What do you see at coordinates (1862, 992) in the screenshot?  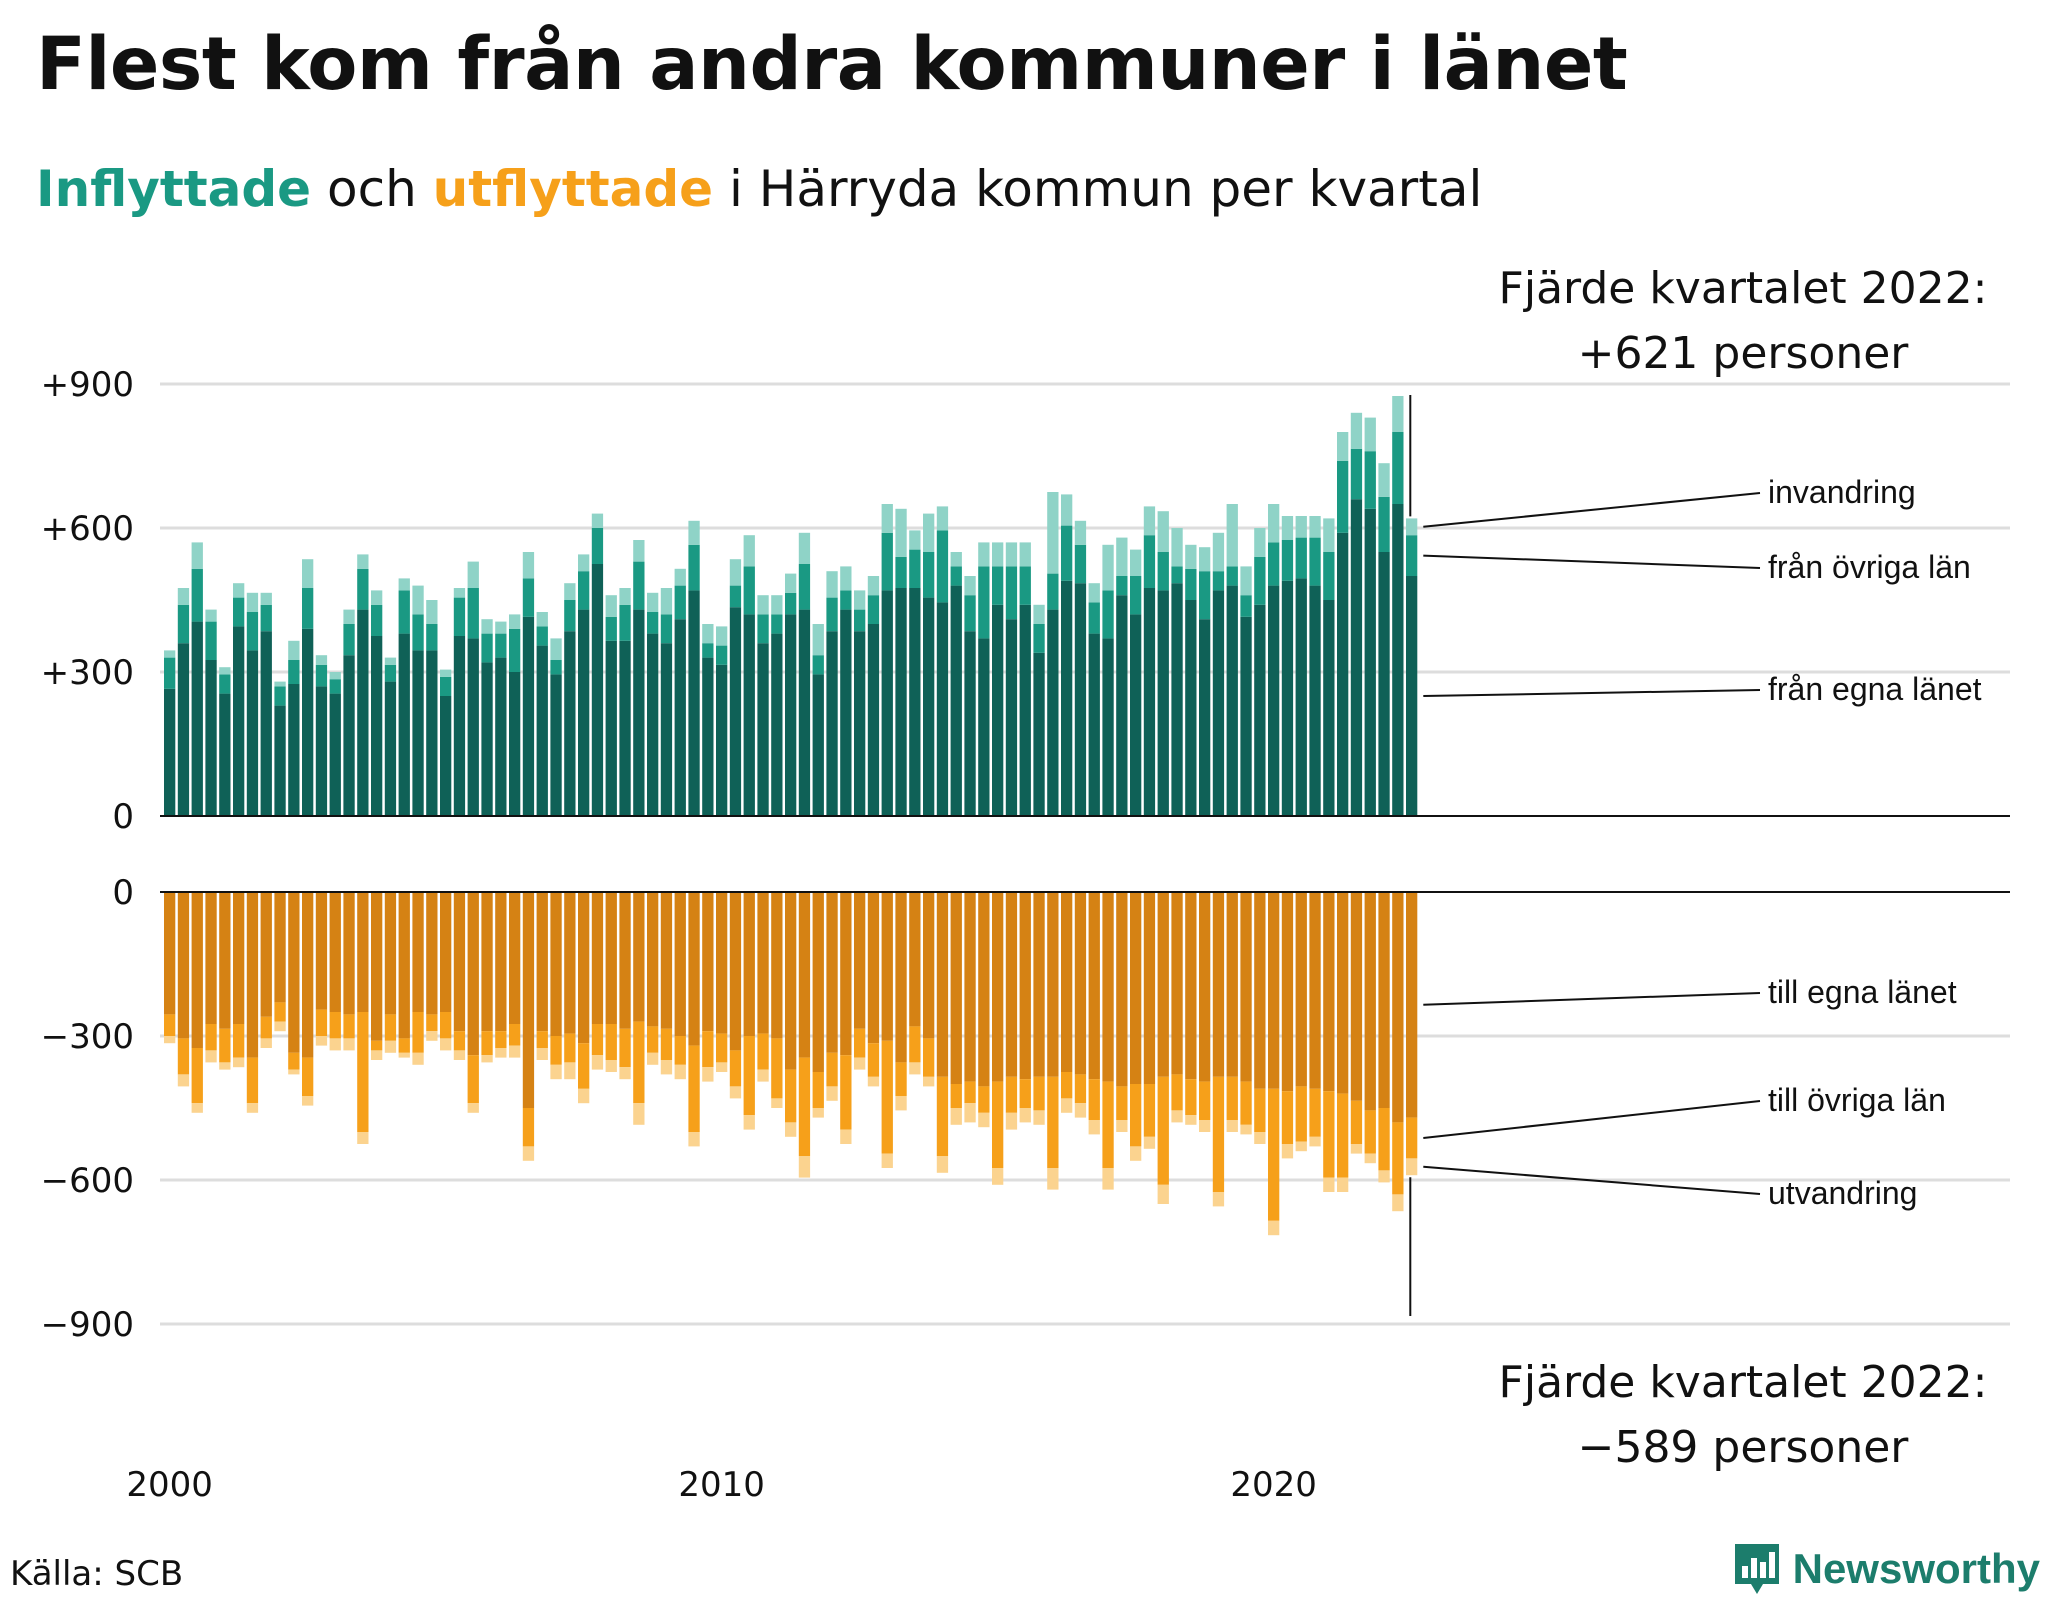 I see `series-label: till egna länet` at bounding box center [1862, 992].